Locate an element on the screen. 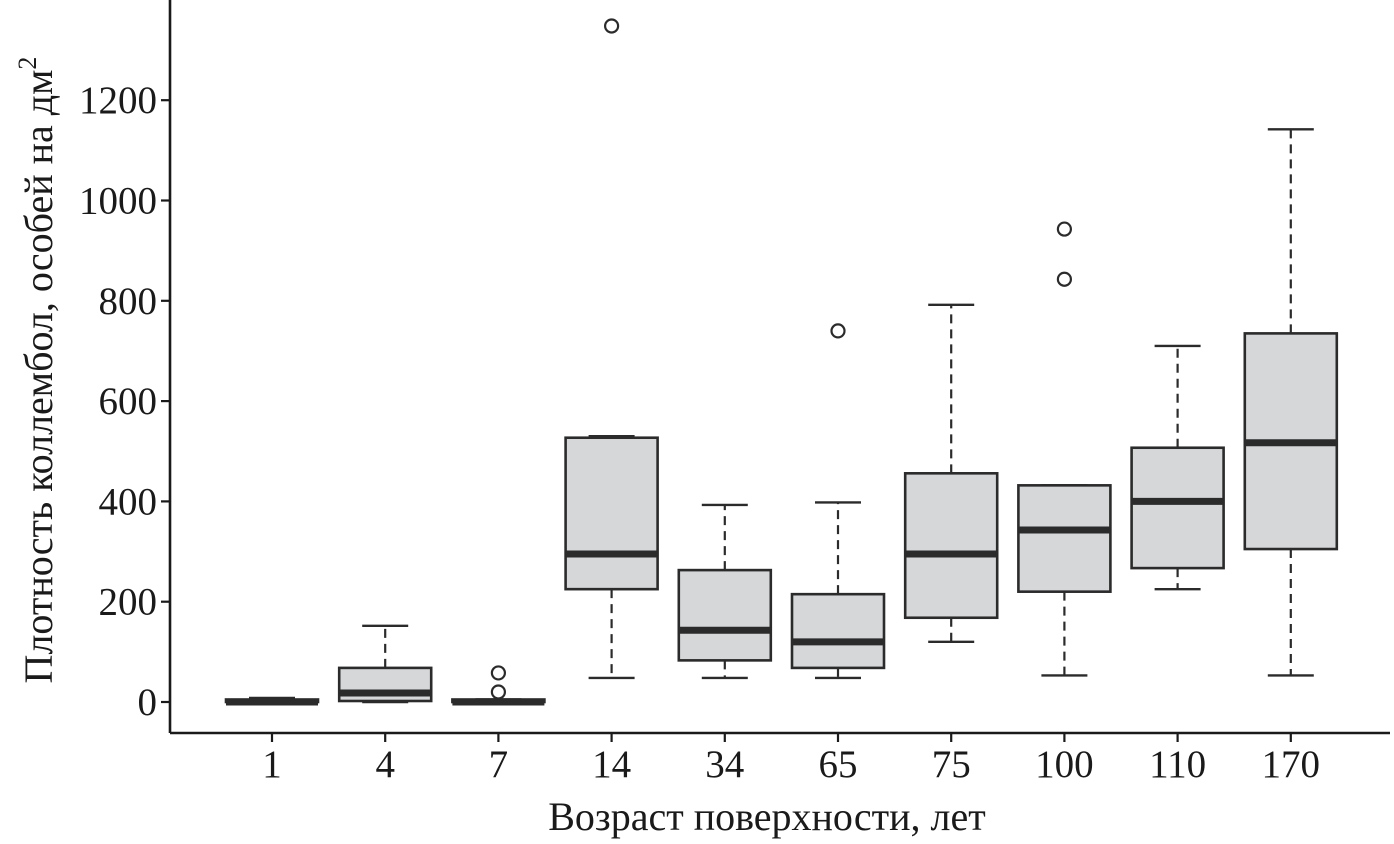 This screenshot has height=844, width=1394. y-axis-label: Плотность коллембол, особей на дм2 is located at coordinates (37, 370).